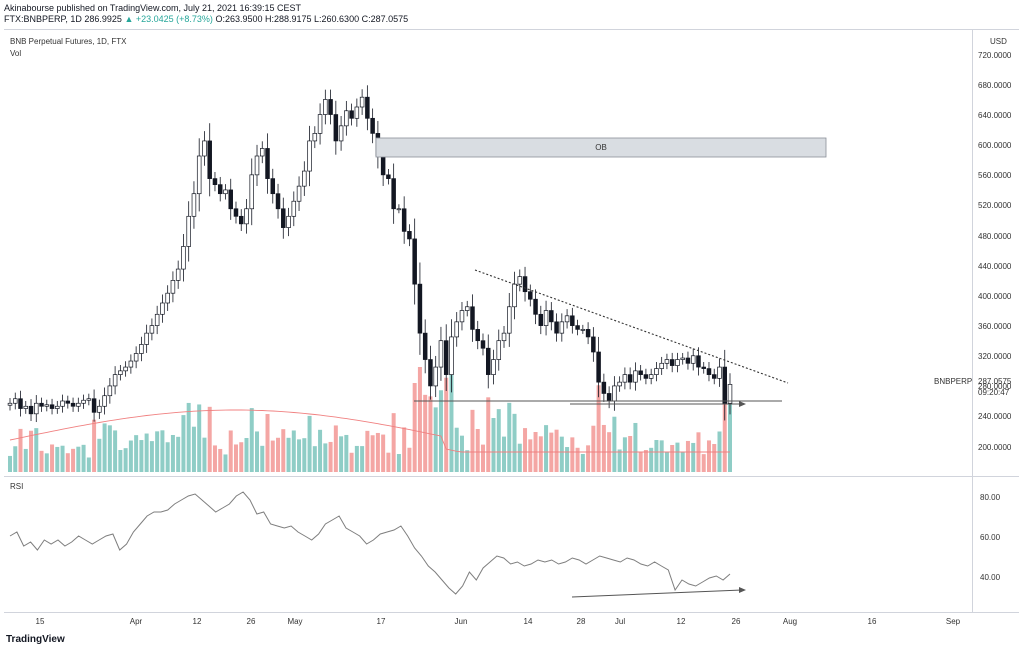 The height and width of the screenshot is (645, 1024). Describe the element at coordinates (990, 537) in the screenshot. I see `rsi-axis: 80.00 60.00 40.00` at that location.